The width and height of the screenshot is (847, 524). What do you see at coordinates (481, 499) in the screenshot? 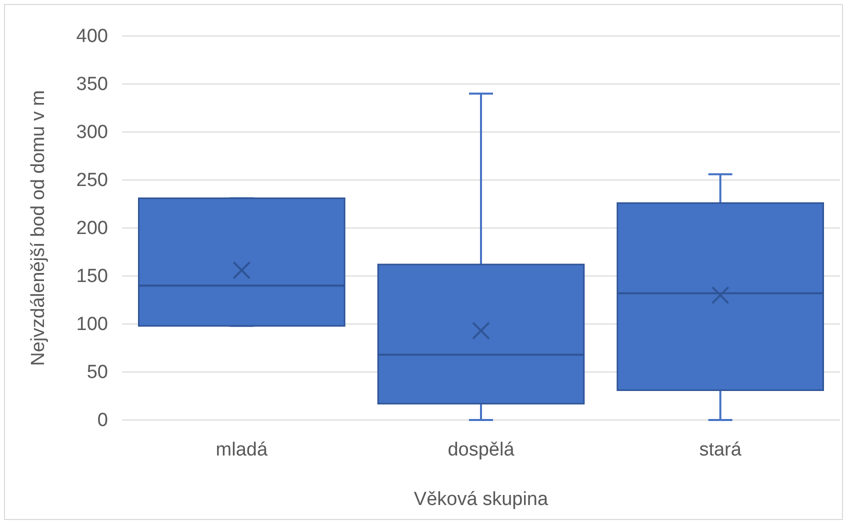
I see `x-axis-title: Věková skupina` at bounding box center [481, 499].